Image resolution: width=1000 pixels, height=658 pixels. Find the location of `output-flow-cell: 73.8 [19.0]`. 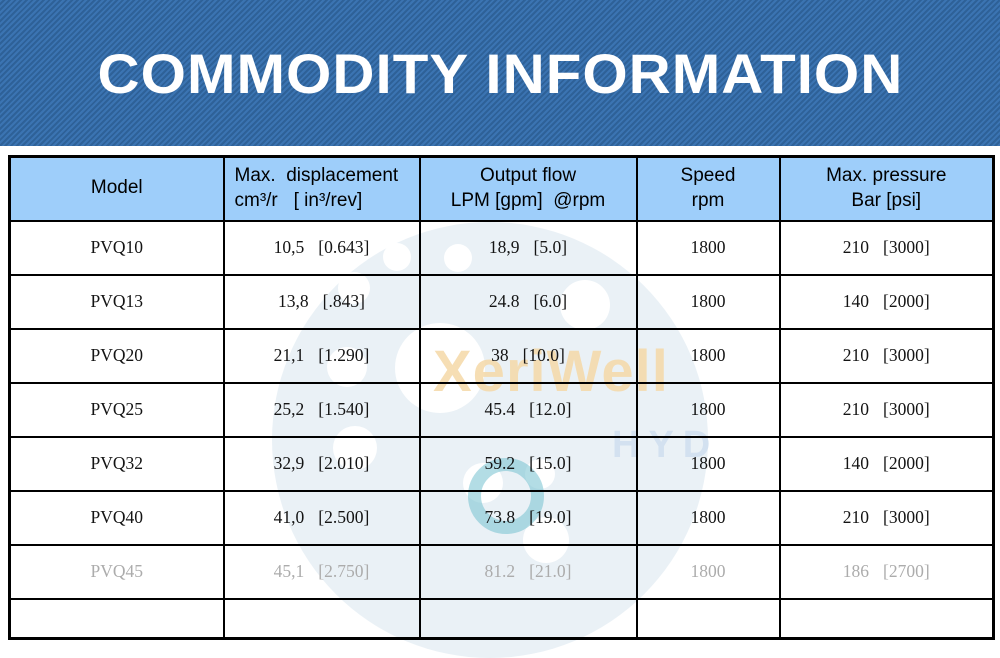

output-flow-cell: 73.8 [19.0] is located at coordinates (528, 517).